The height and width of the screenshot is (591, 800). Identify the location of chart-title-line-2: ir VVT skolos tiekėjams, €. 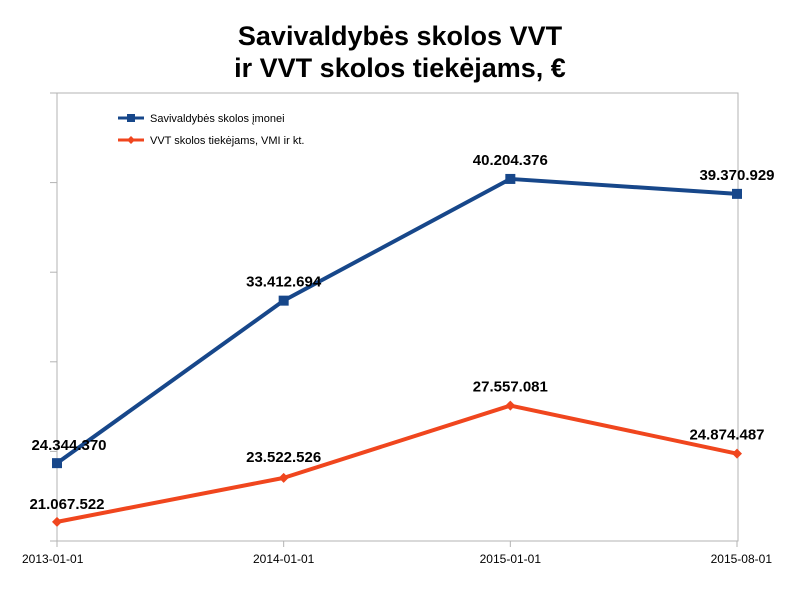
(400, 68).